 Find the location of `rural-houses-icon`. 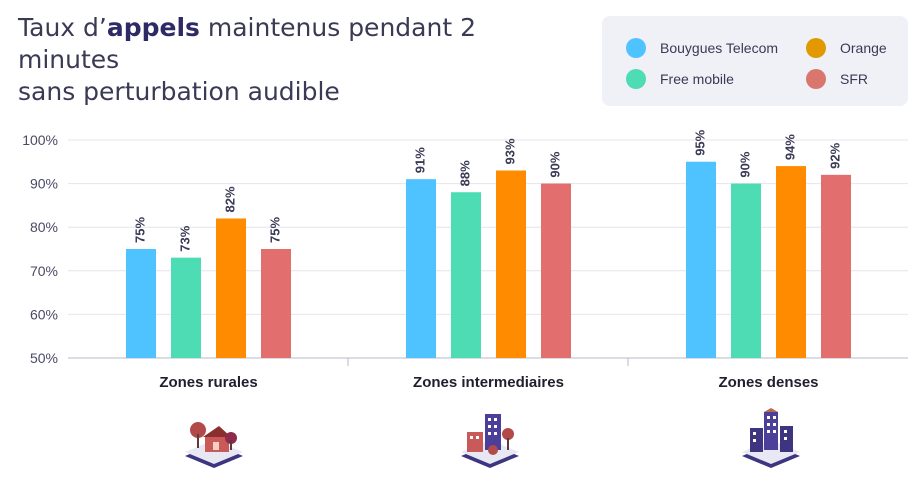

rural-houses-icon is located at coordinates (214, 445).